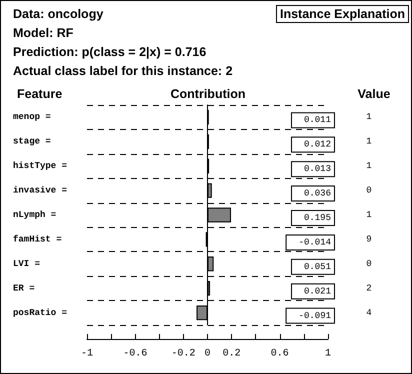  Describe the element at coordinates (40, 191) in the screenshot. I see `y-tick-label: invasive =` at that location.